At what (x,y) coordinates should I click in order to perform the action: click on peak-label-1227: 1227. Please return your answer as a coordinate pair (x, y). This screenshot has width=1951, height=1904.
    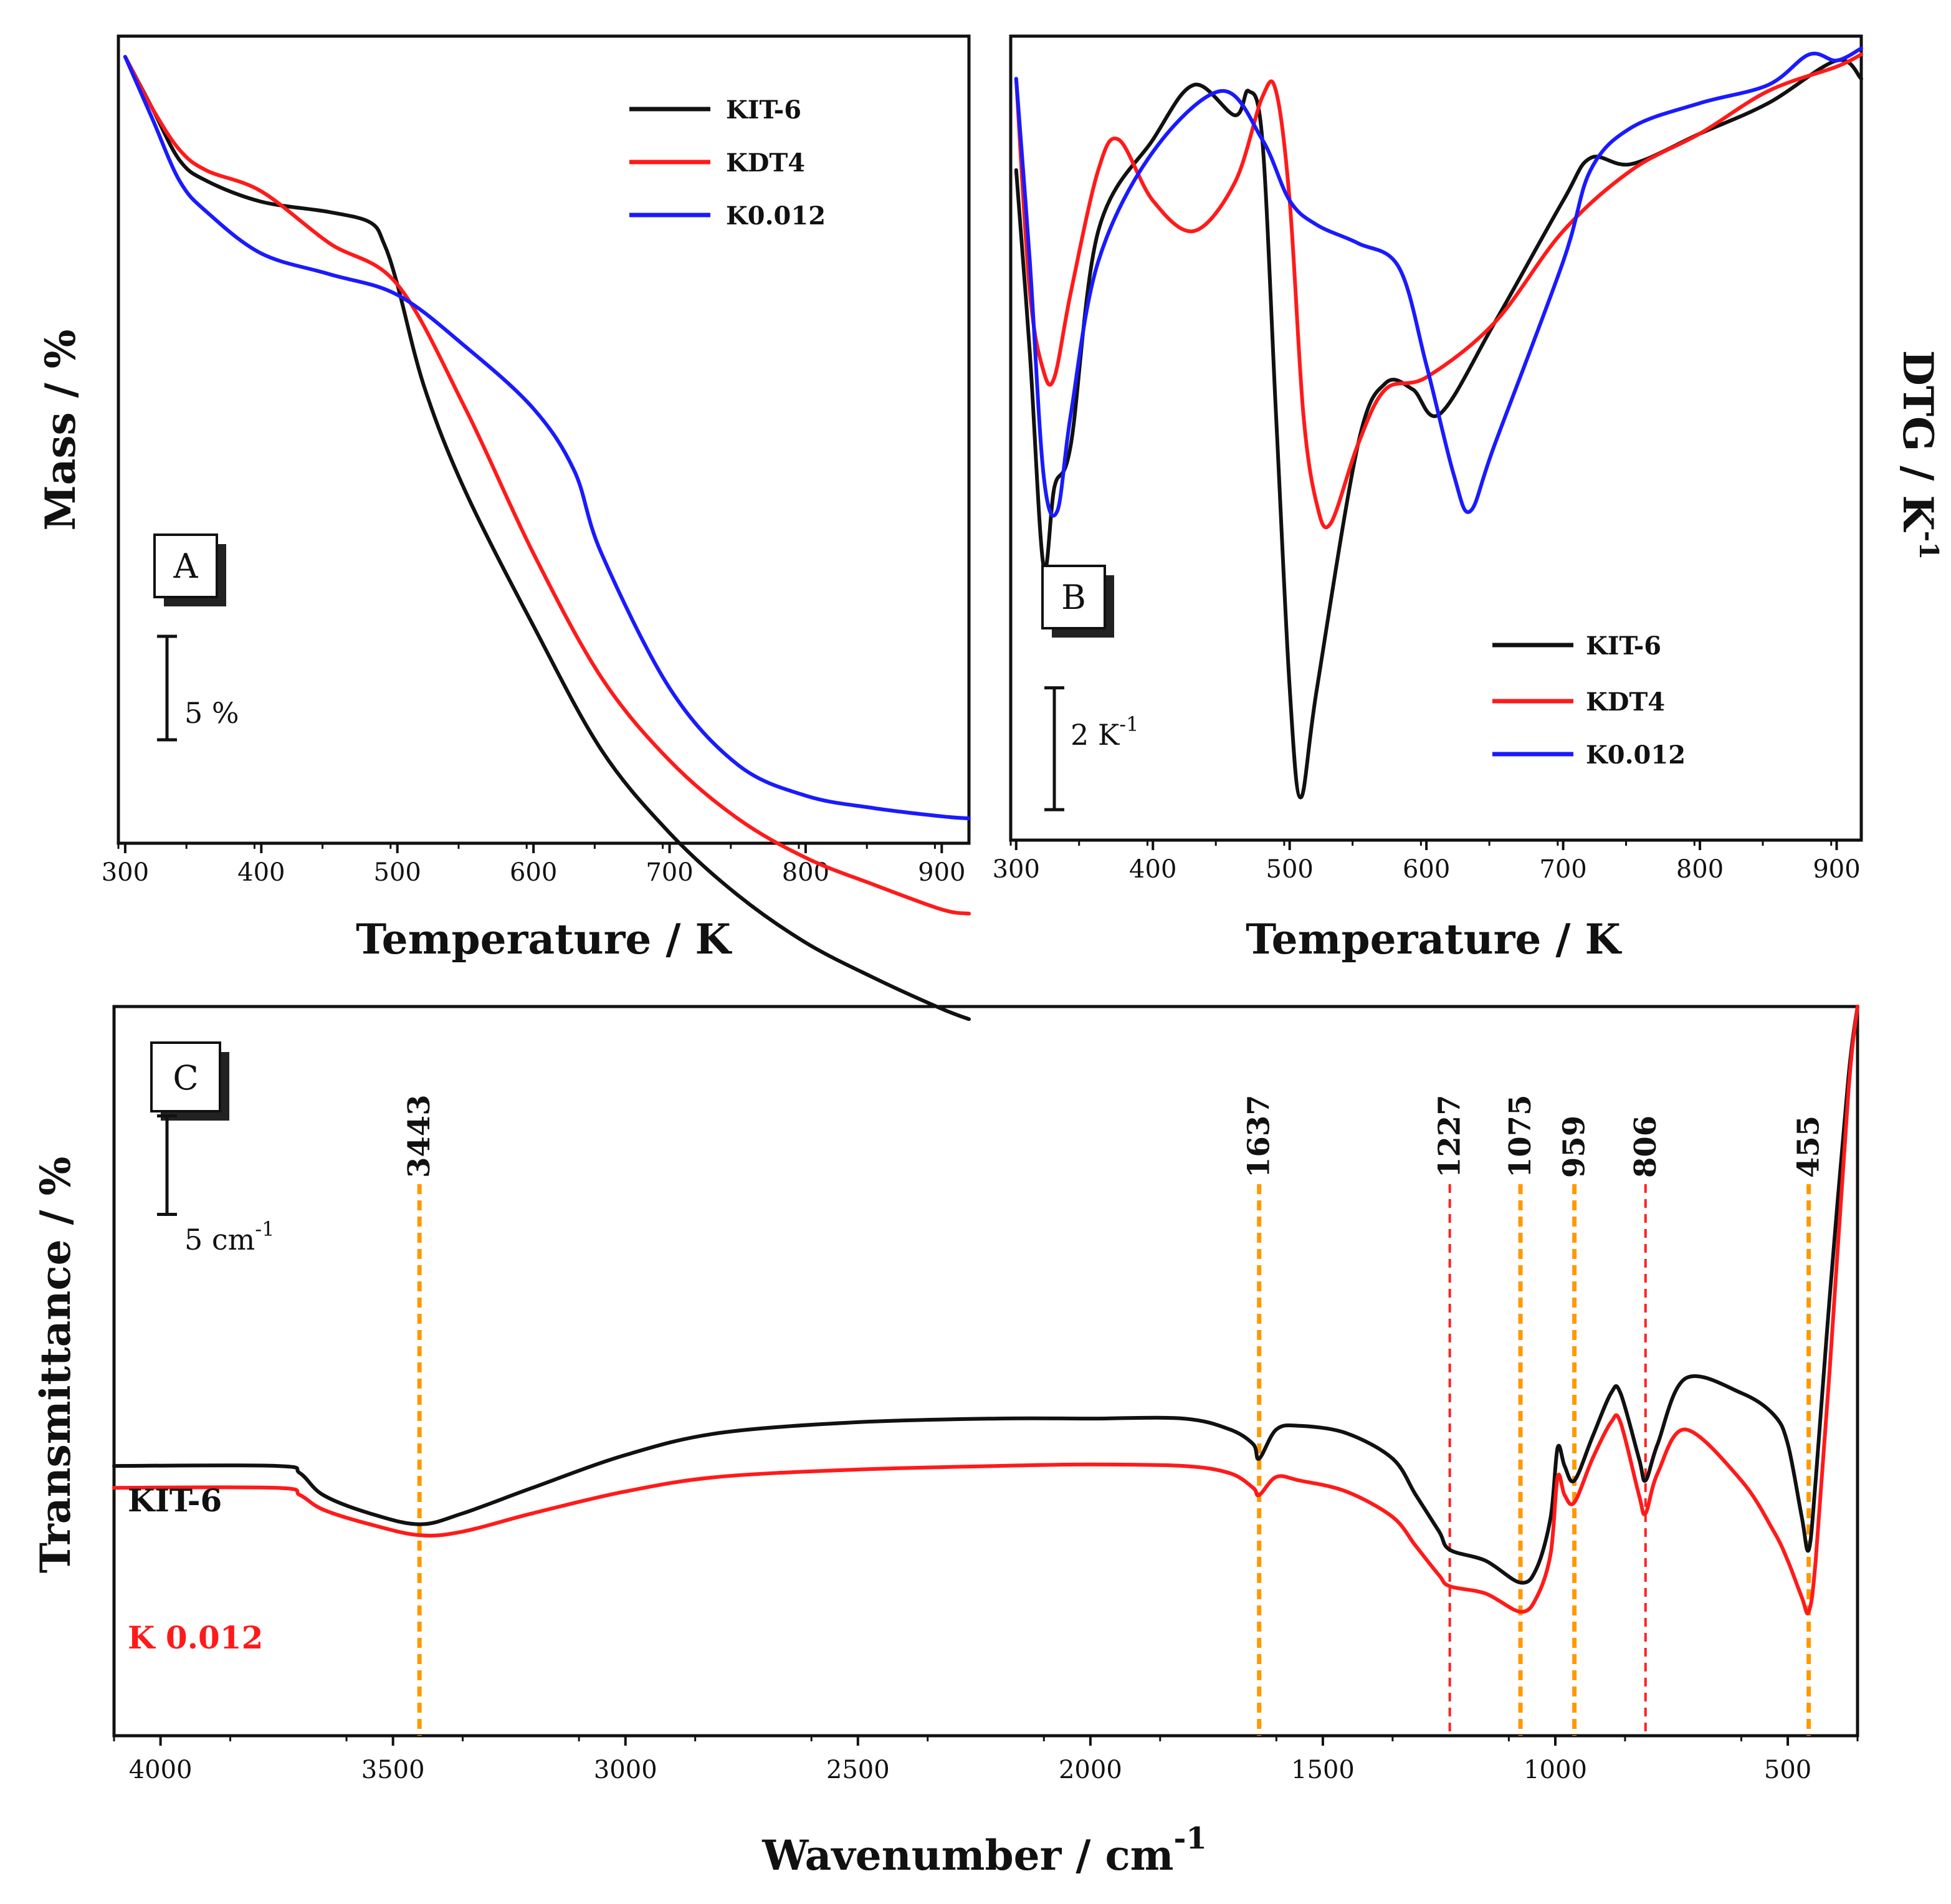
    Looking at the image, I should click on (1450, 1136).